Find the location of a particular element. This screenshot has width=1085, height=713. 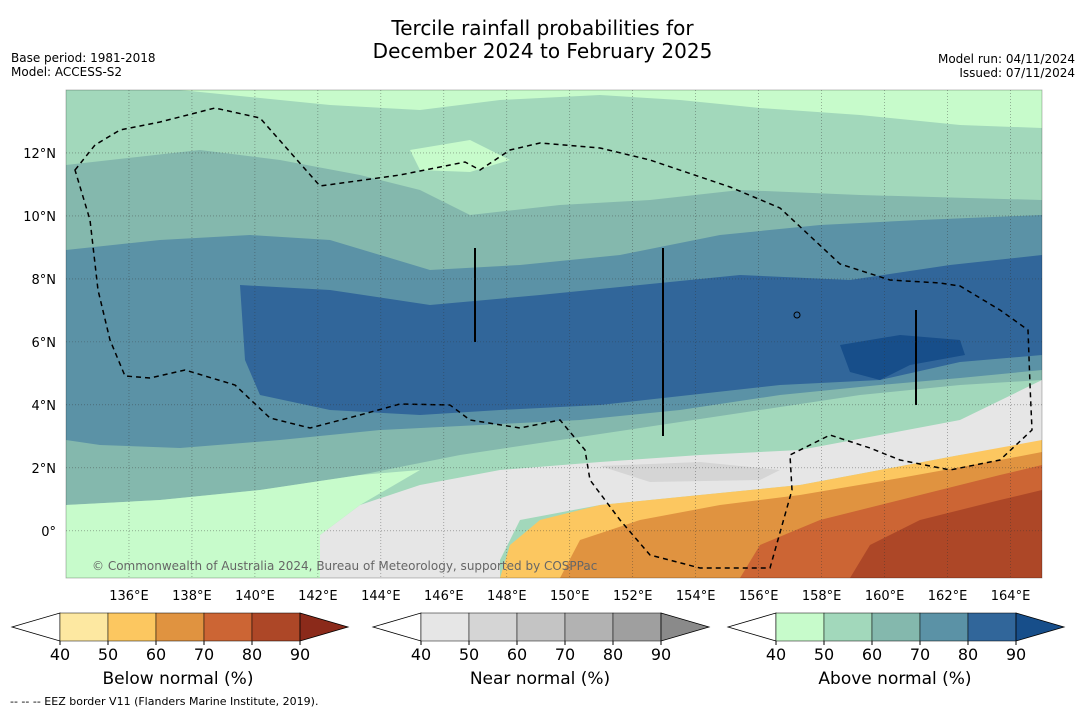

field-above-40-north is located at coordinates (611, 109).